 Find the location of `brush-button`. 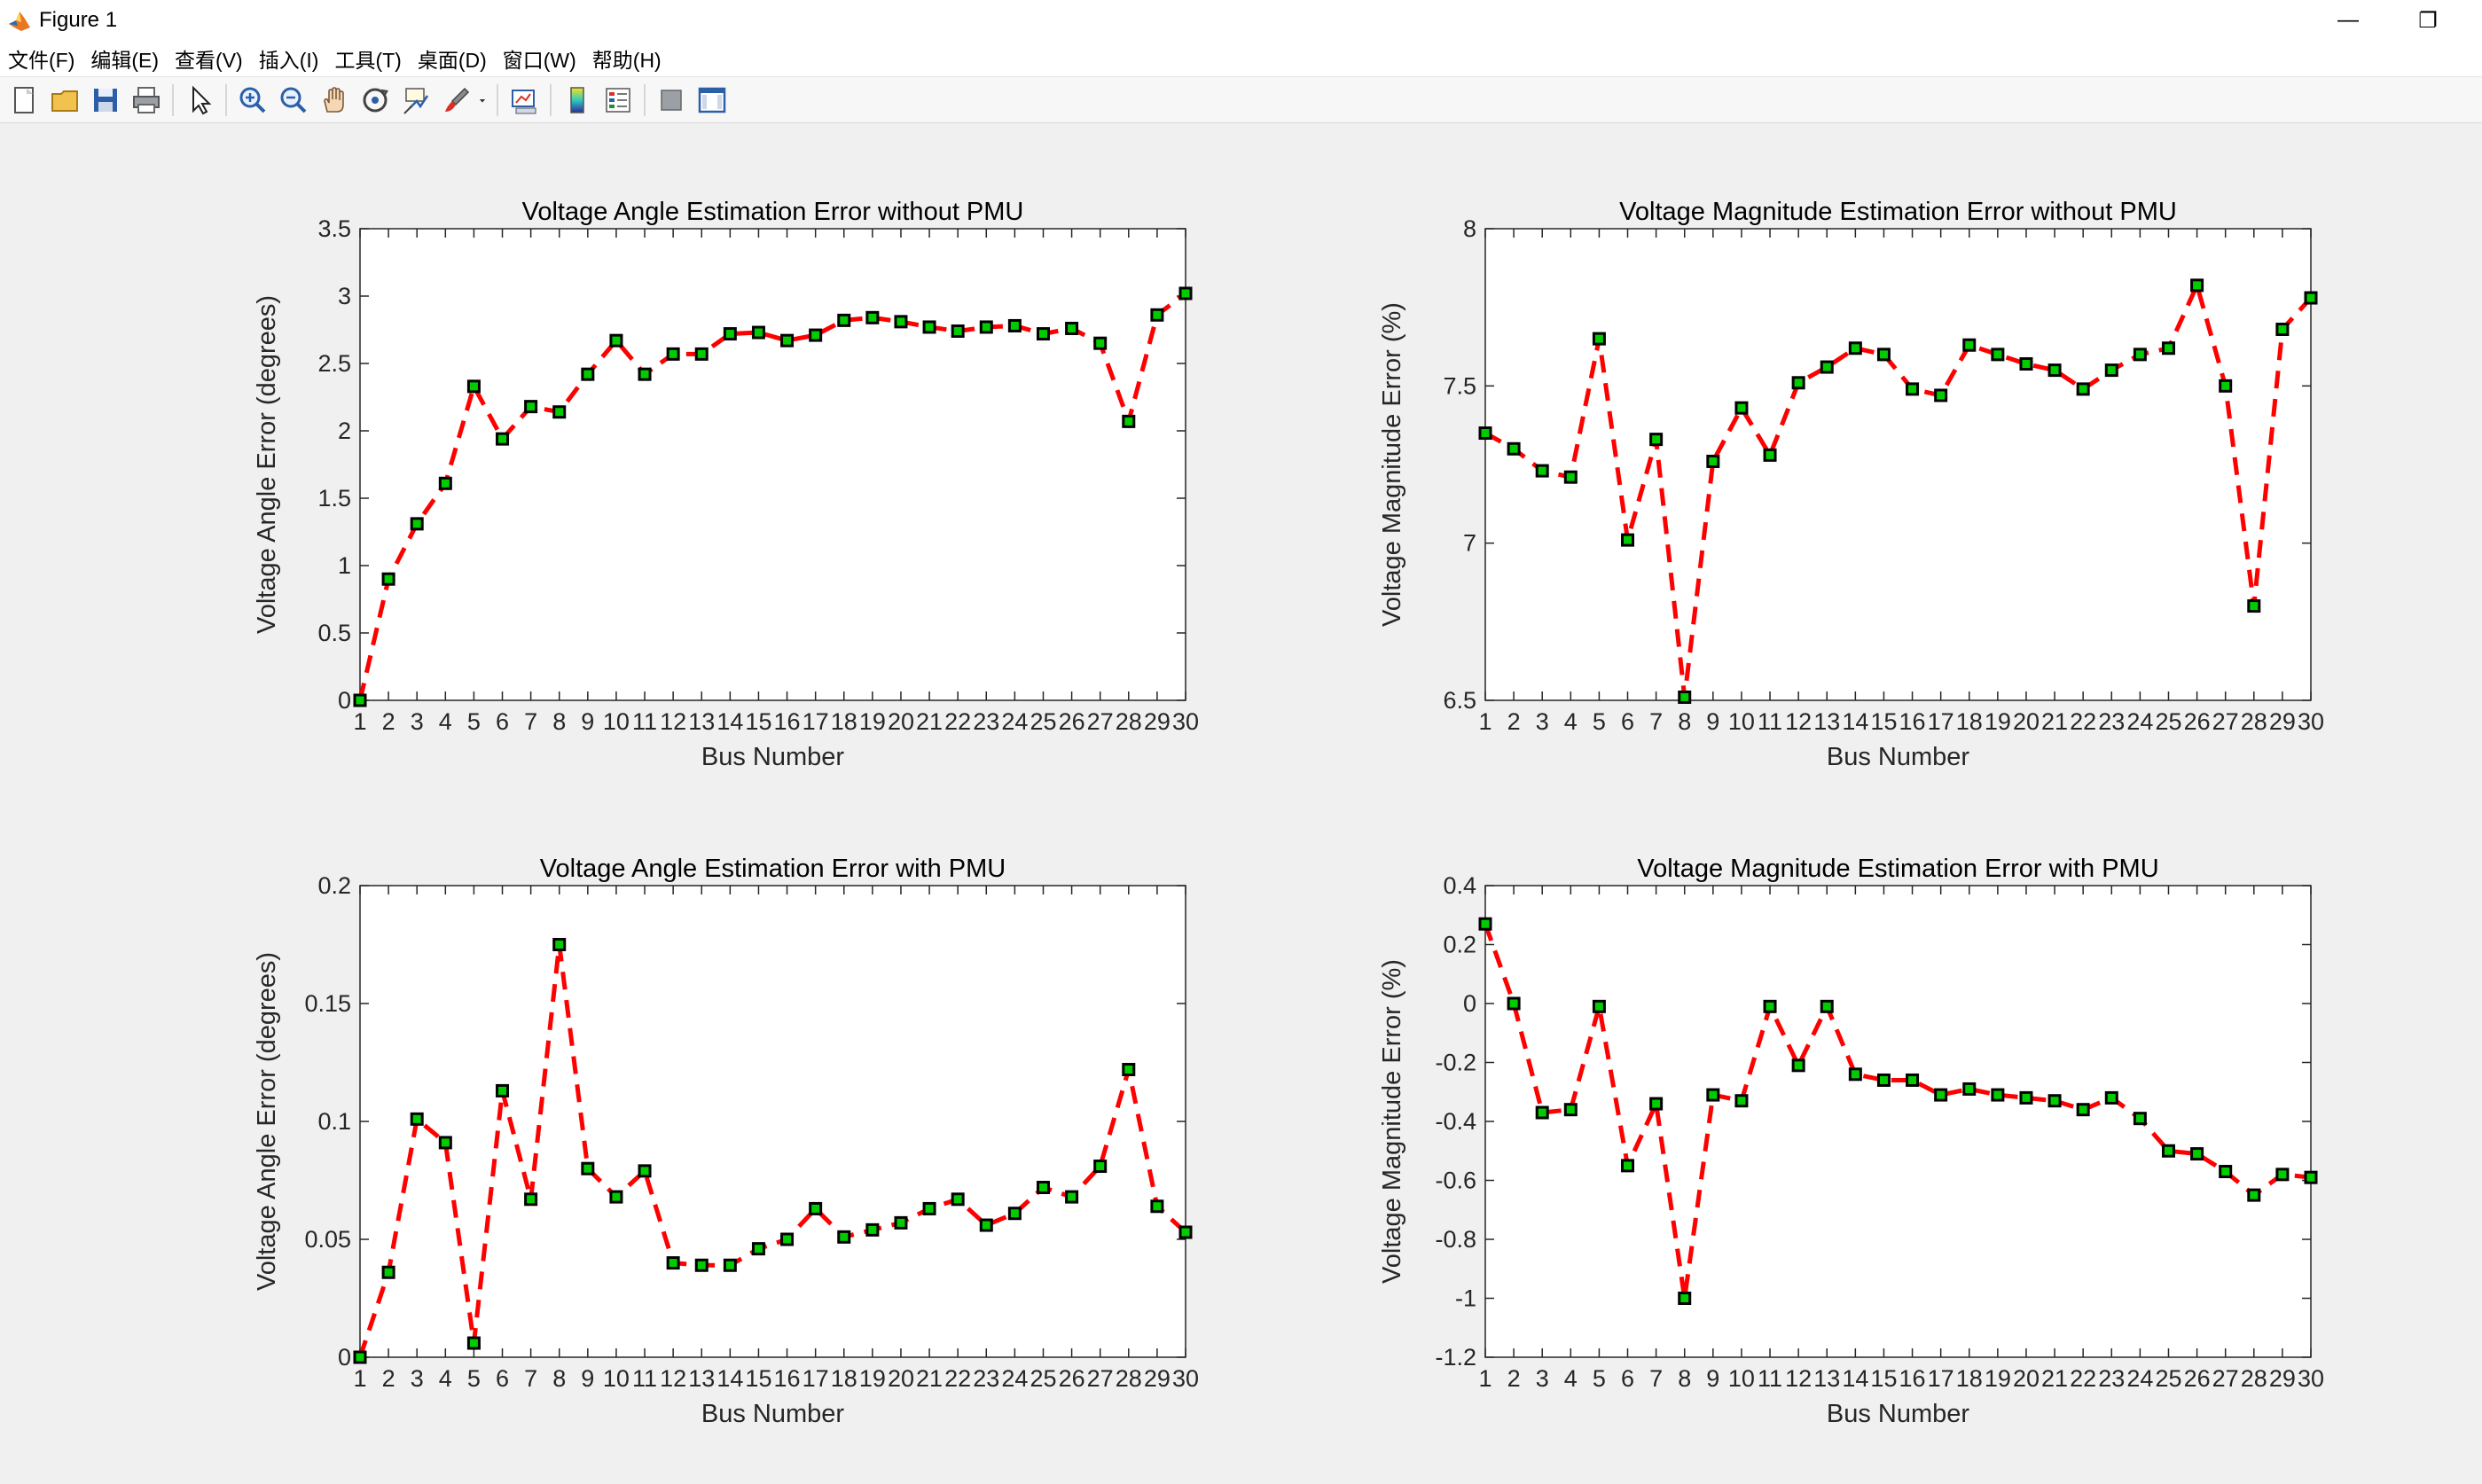

brush-button is located at coordinates (457, 100).